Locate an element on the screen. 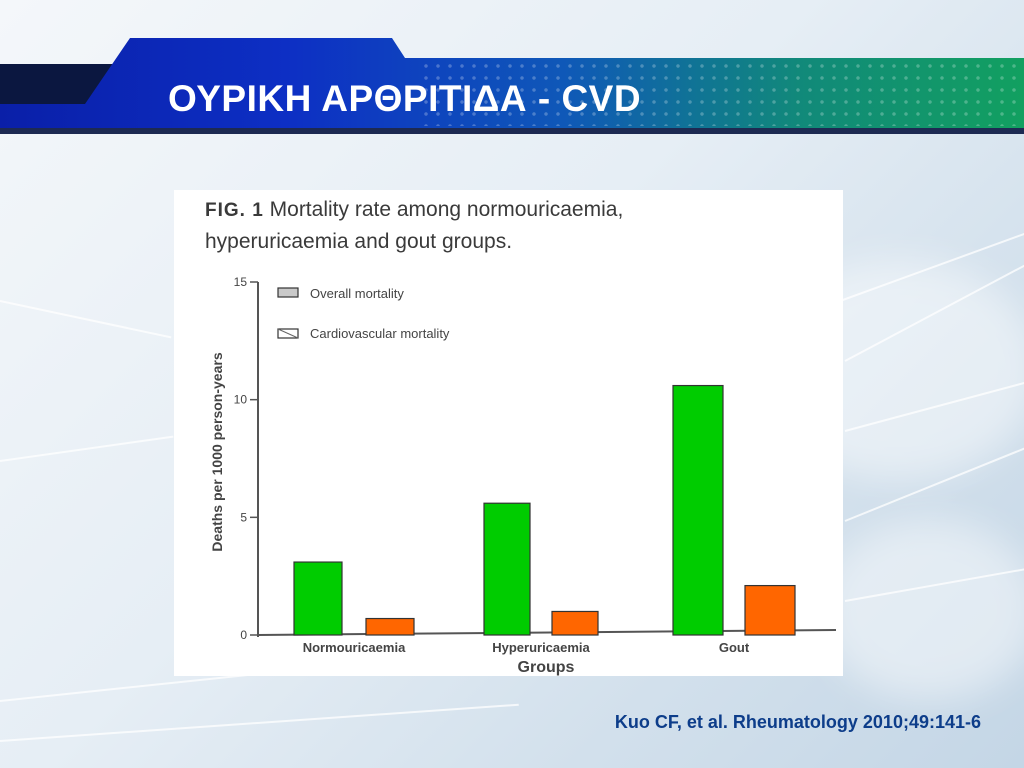 This screenshot has height=768, width=1024. x-axis-categories: Normouricaemia Hyperuricaemia Gout is located at coordinates (526, 647).